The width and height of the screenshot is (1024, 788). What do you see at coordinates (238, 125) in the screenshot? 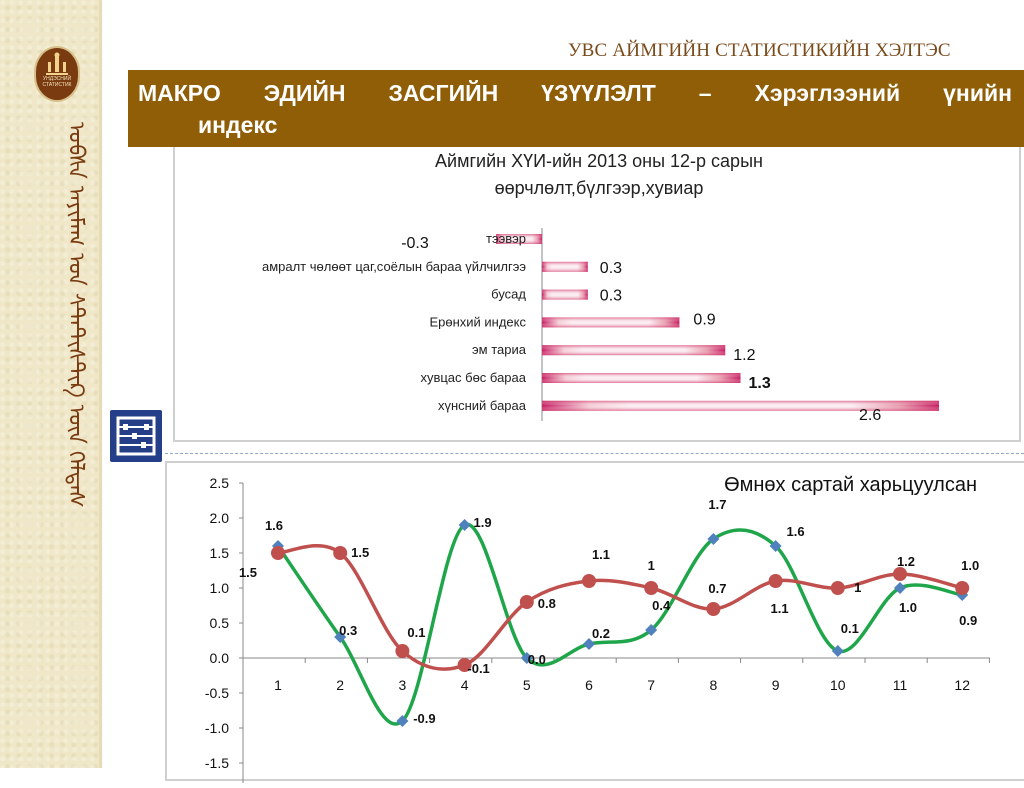
I see `page-title-line2: индекс` at bounding box center [238, 125].